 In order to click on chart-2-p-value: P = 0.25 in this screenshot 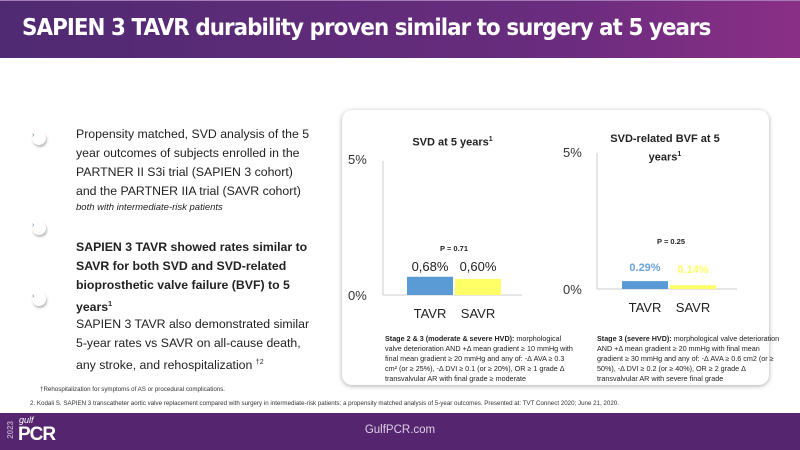, I will do `click(671, 241)`.